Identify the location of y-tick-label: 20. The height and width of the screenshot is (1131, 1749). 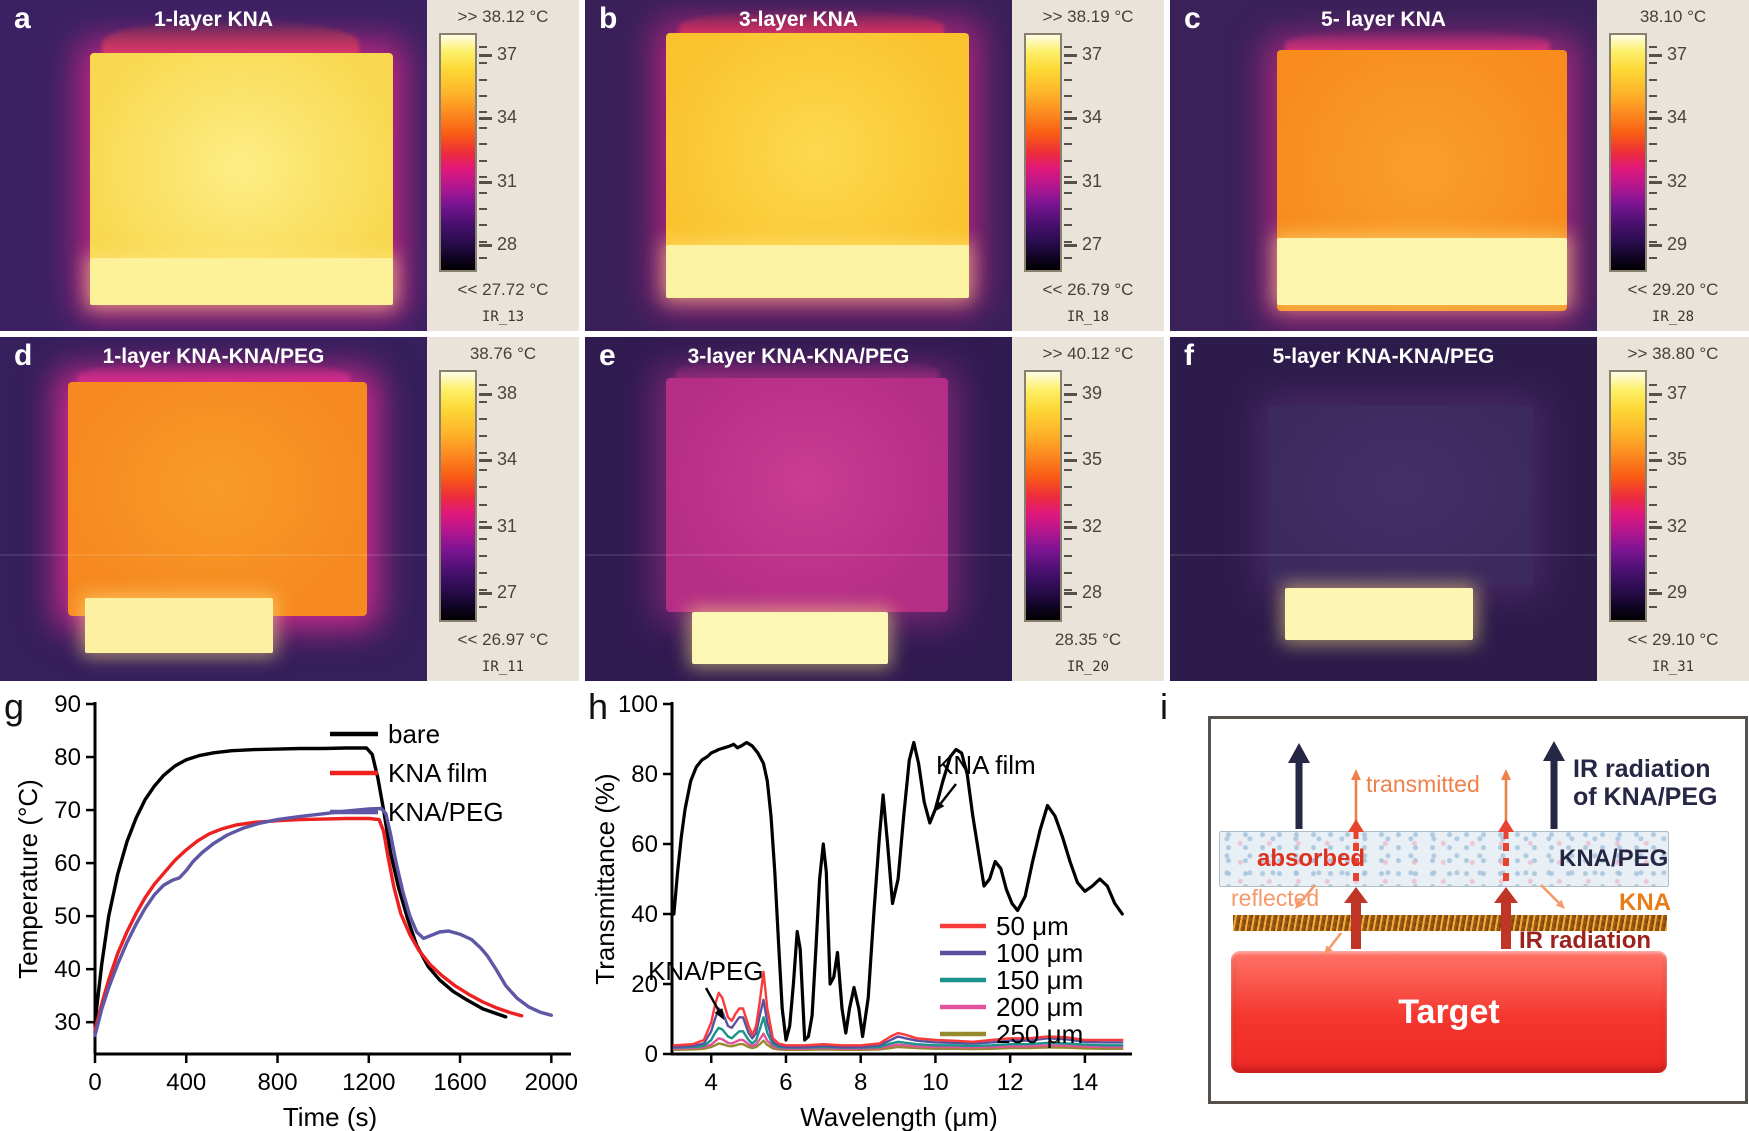
(644, 984).